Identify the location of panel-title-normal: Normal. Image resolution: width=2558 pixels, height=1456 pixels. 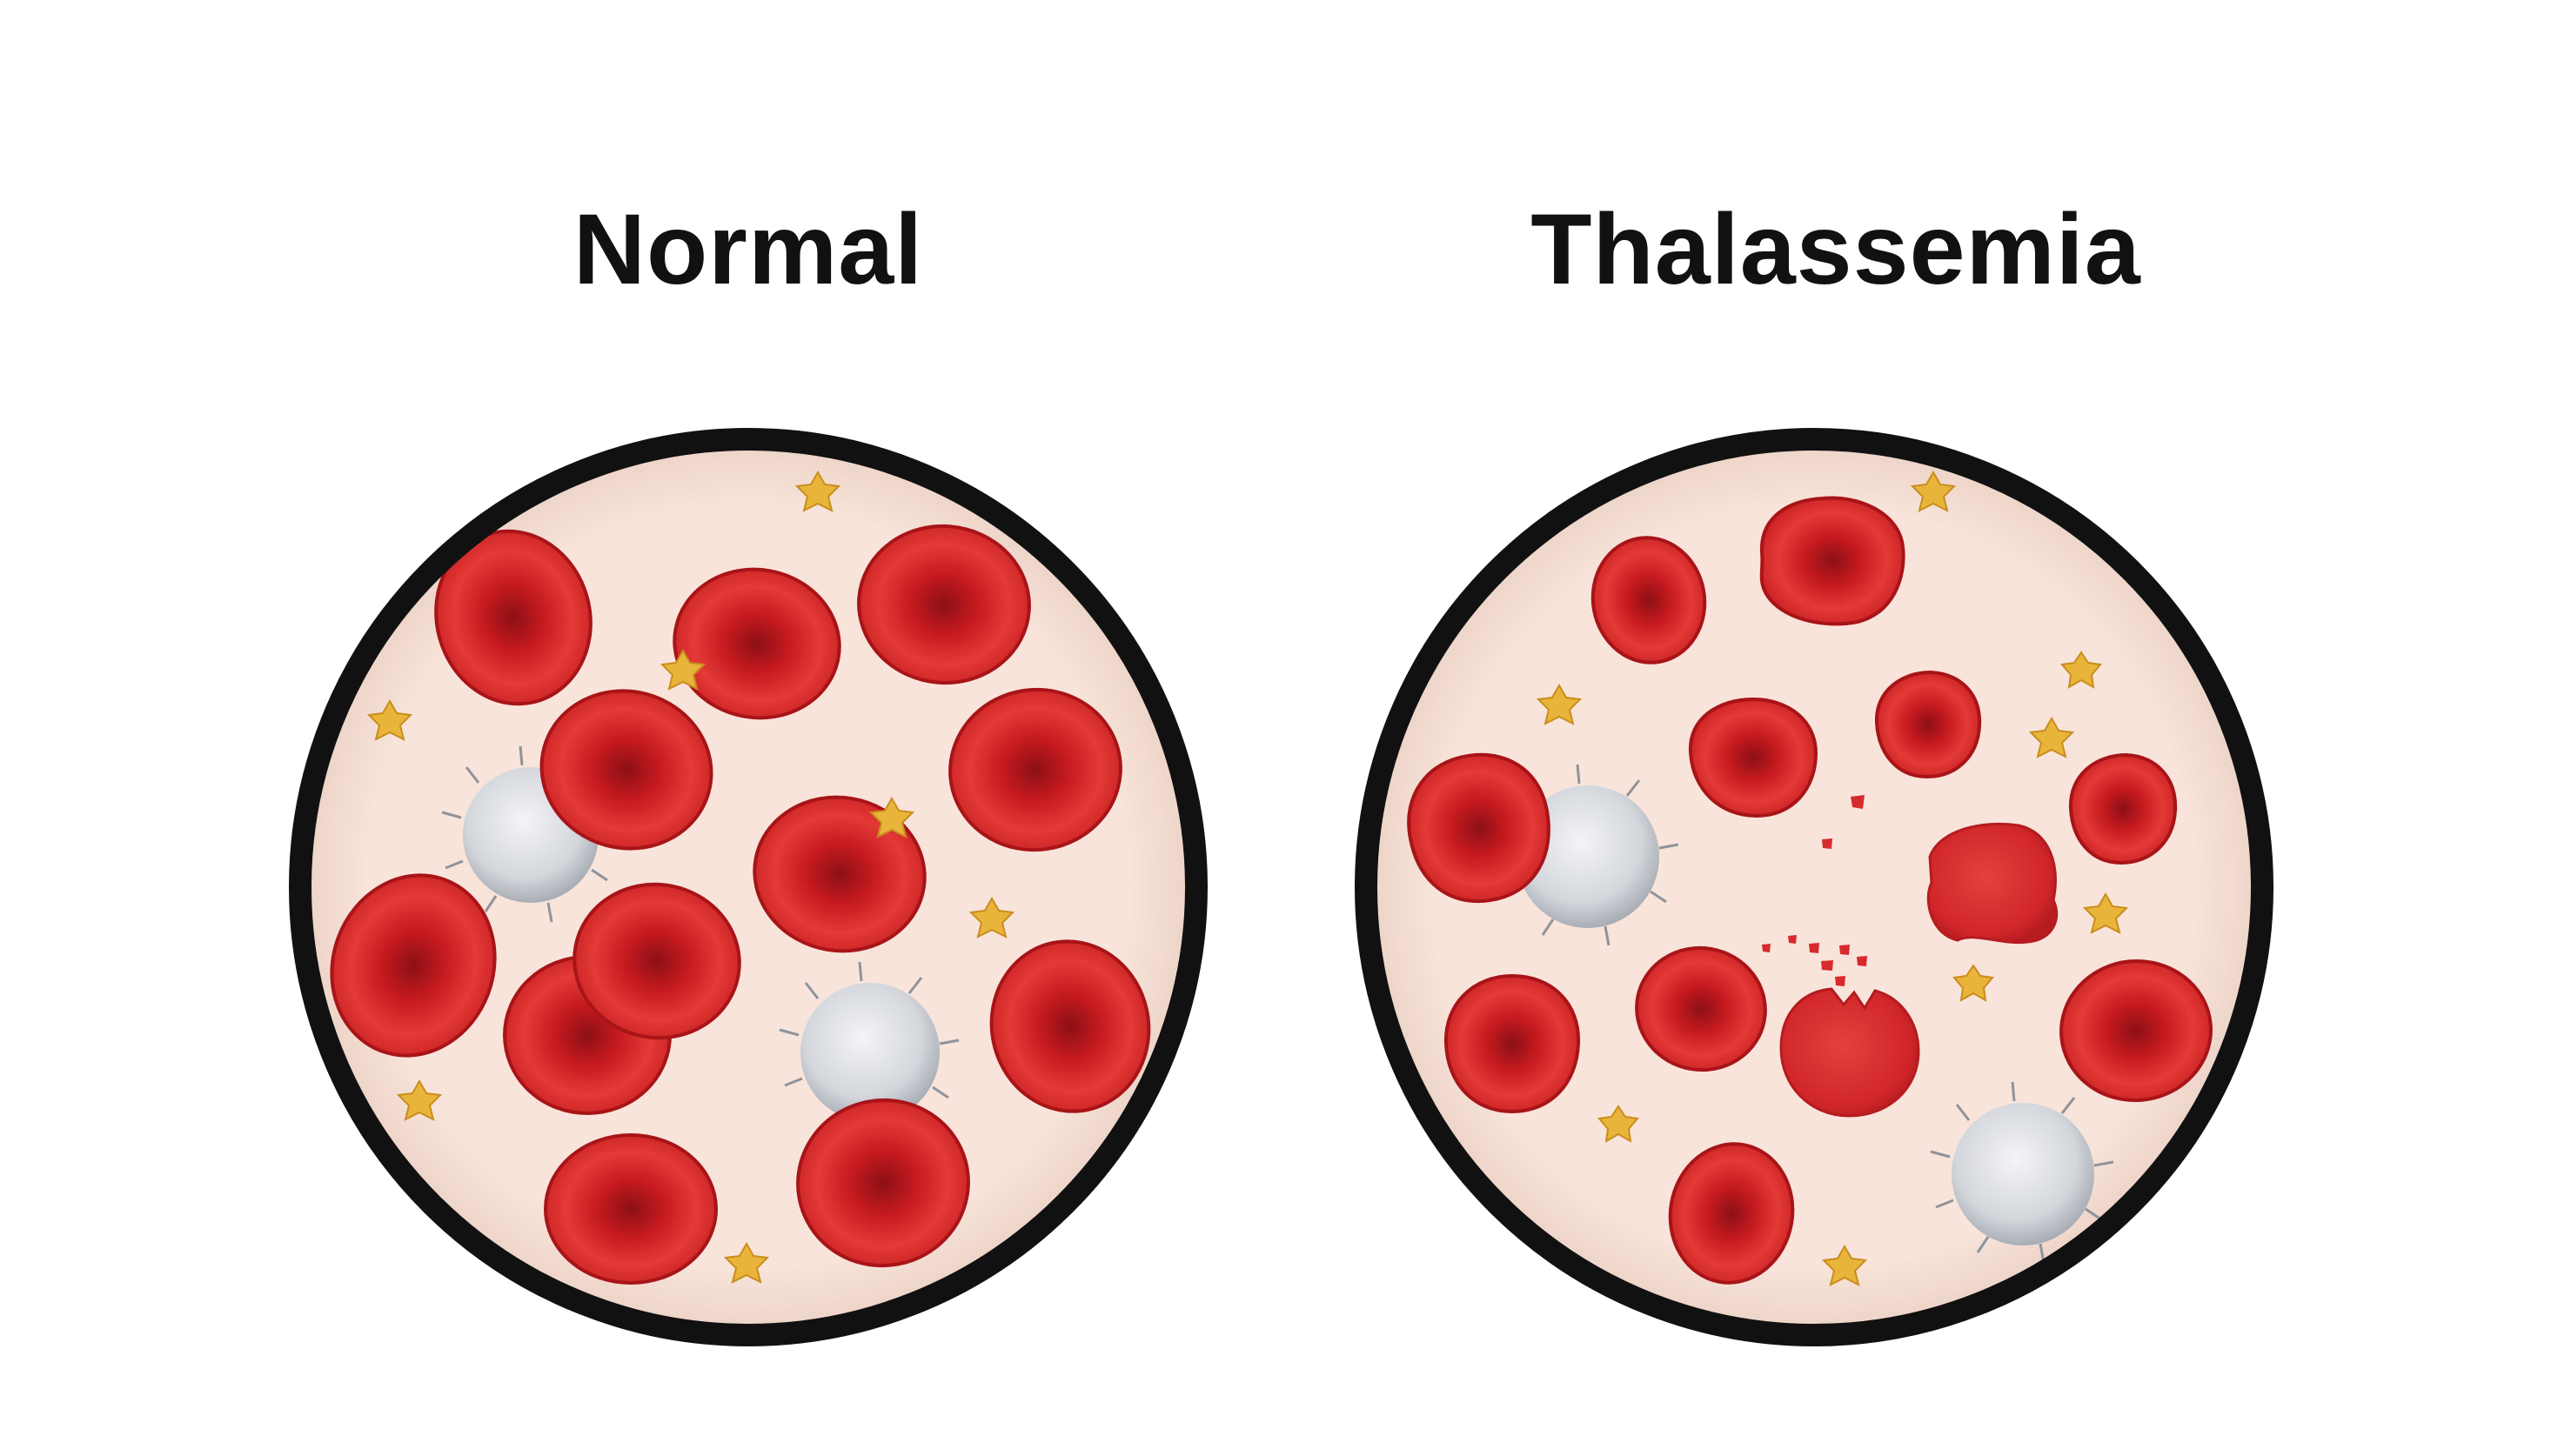
(748, 249).